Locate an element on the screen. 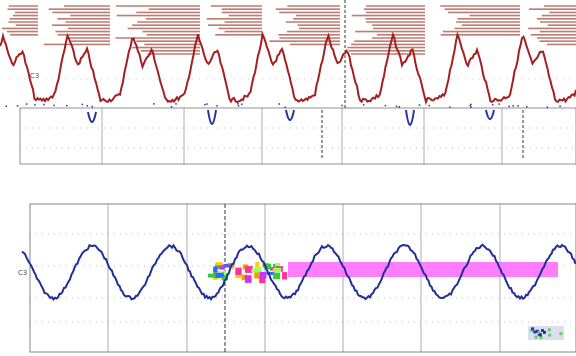 This screenshot has width=576, height=356. scope-logo-icon is located at coordinates (546, 333).